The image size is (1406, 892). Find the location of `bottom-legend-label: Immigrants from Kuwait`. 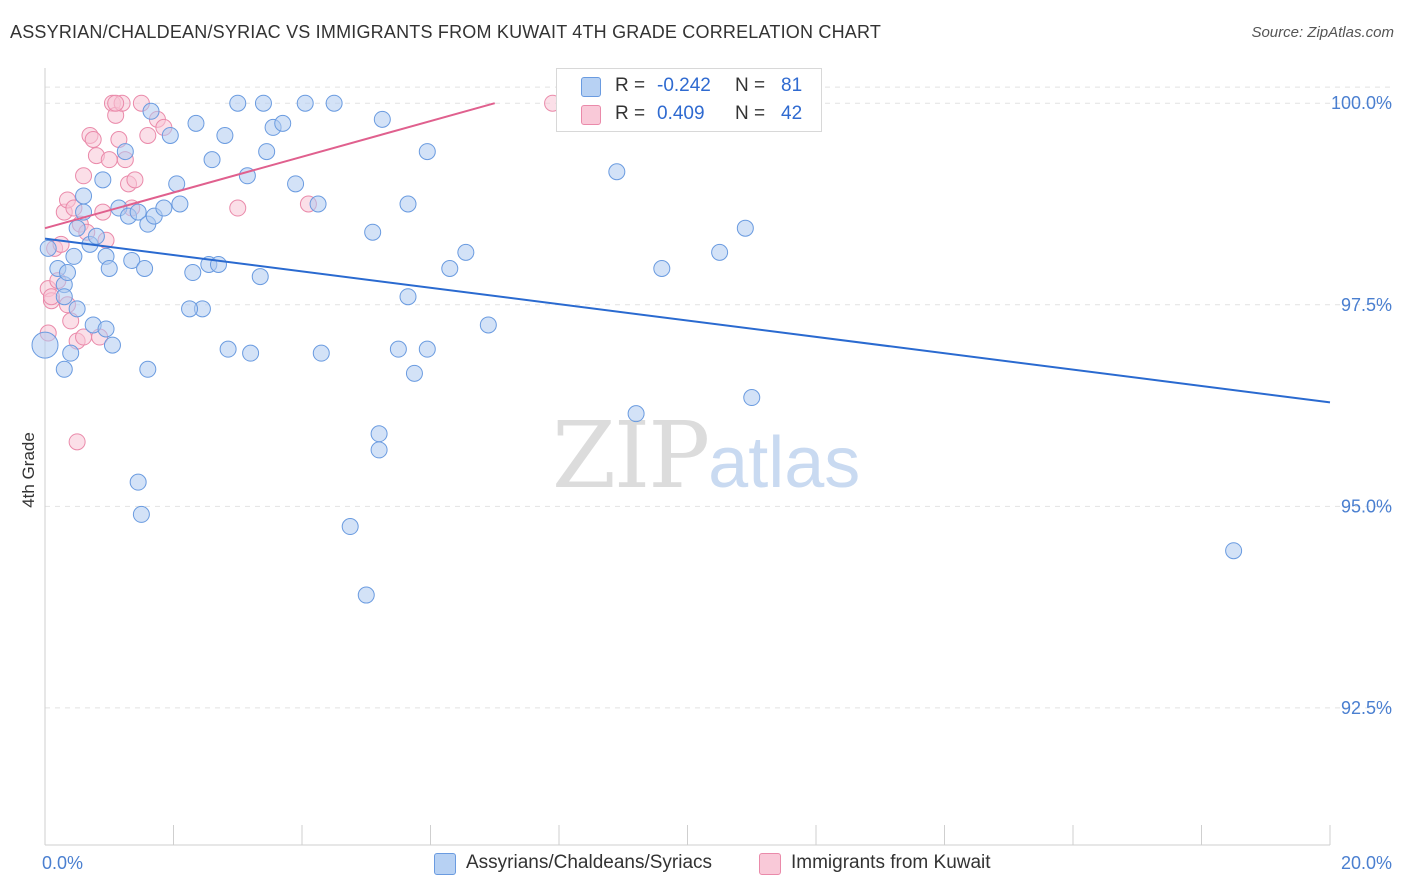

bottom-legend-label: Immigrants from Kuwait is located at coordinates (891, 862).